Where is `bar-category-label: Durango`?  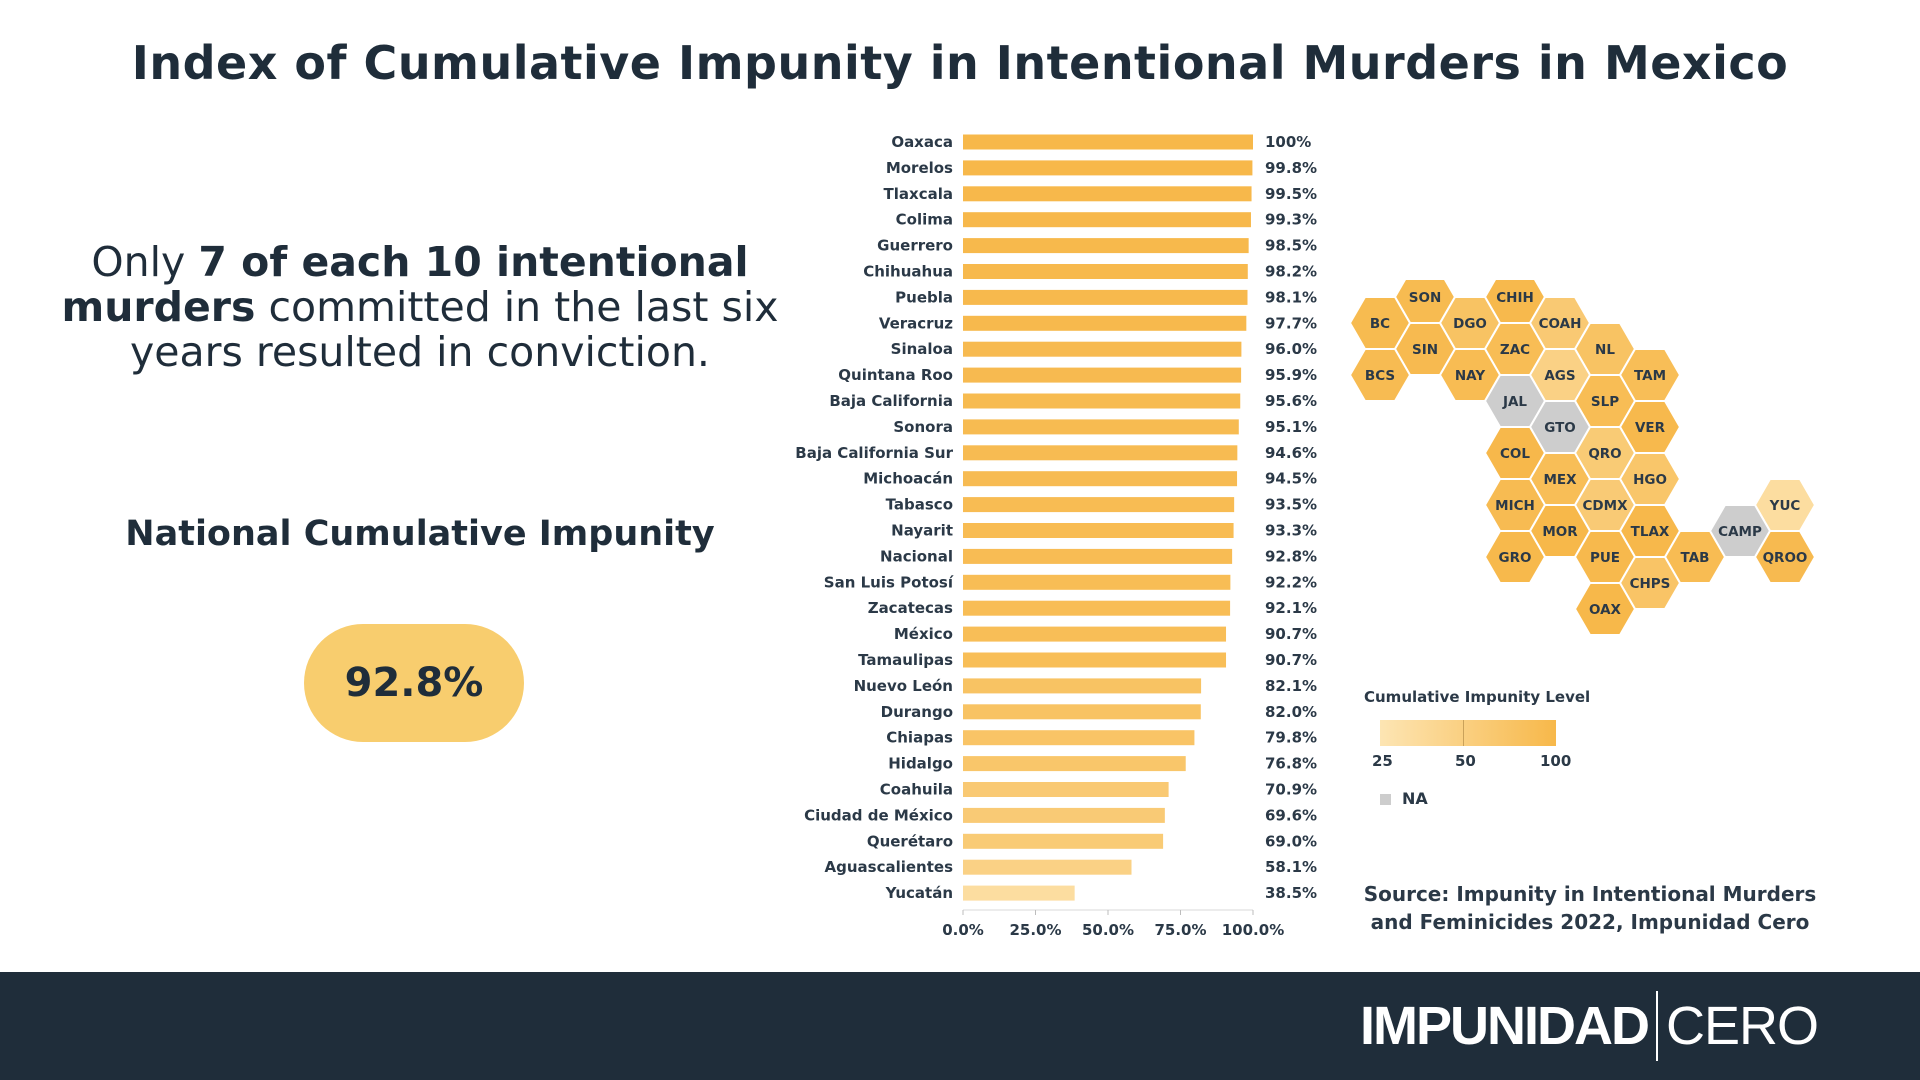
bar-category-label: Durango is located at coordinates (917, 712).